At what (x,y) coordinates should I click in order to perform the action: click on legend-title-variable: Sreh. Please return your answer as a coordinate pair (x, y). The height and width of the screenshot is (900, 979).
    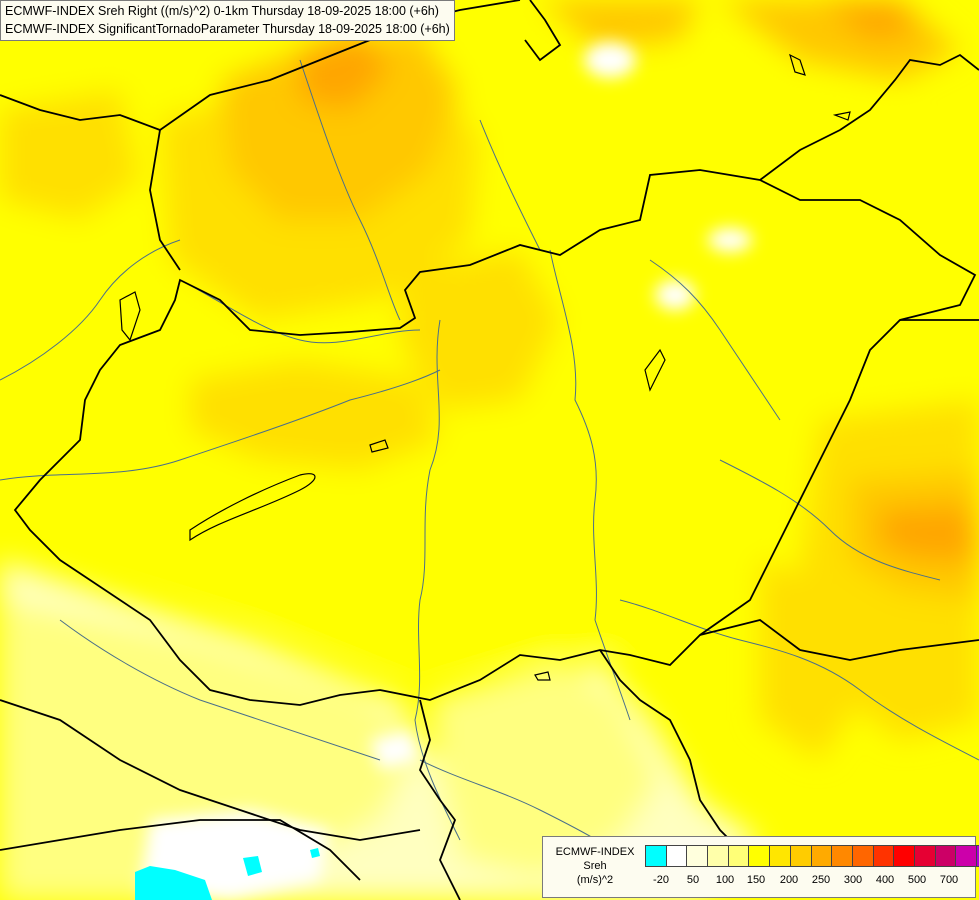
    Looking at the image, I should click on (595, 866).